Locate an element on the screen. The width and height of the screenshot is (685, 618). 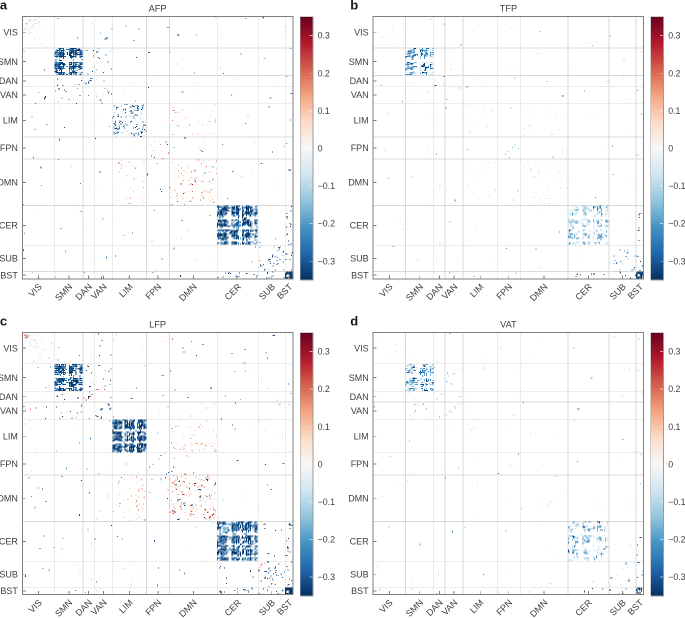
svg-text: AFP is located at coordinates (158, 9).